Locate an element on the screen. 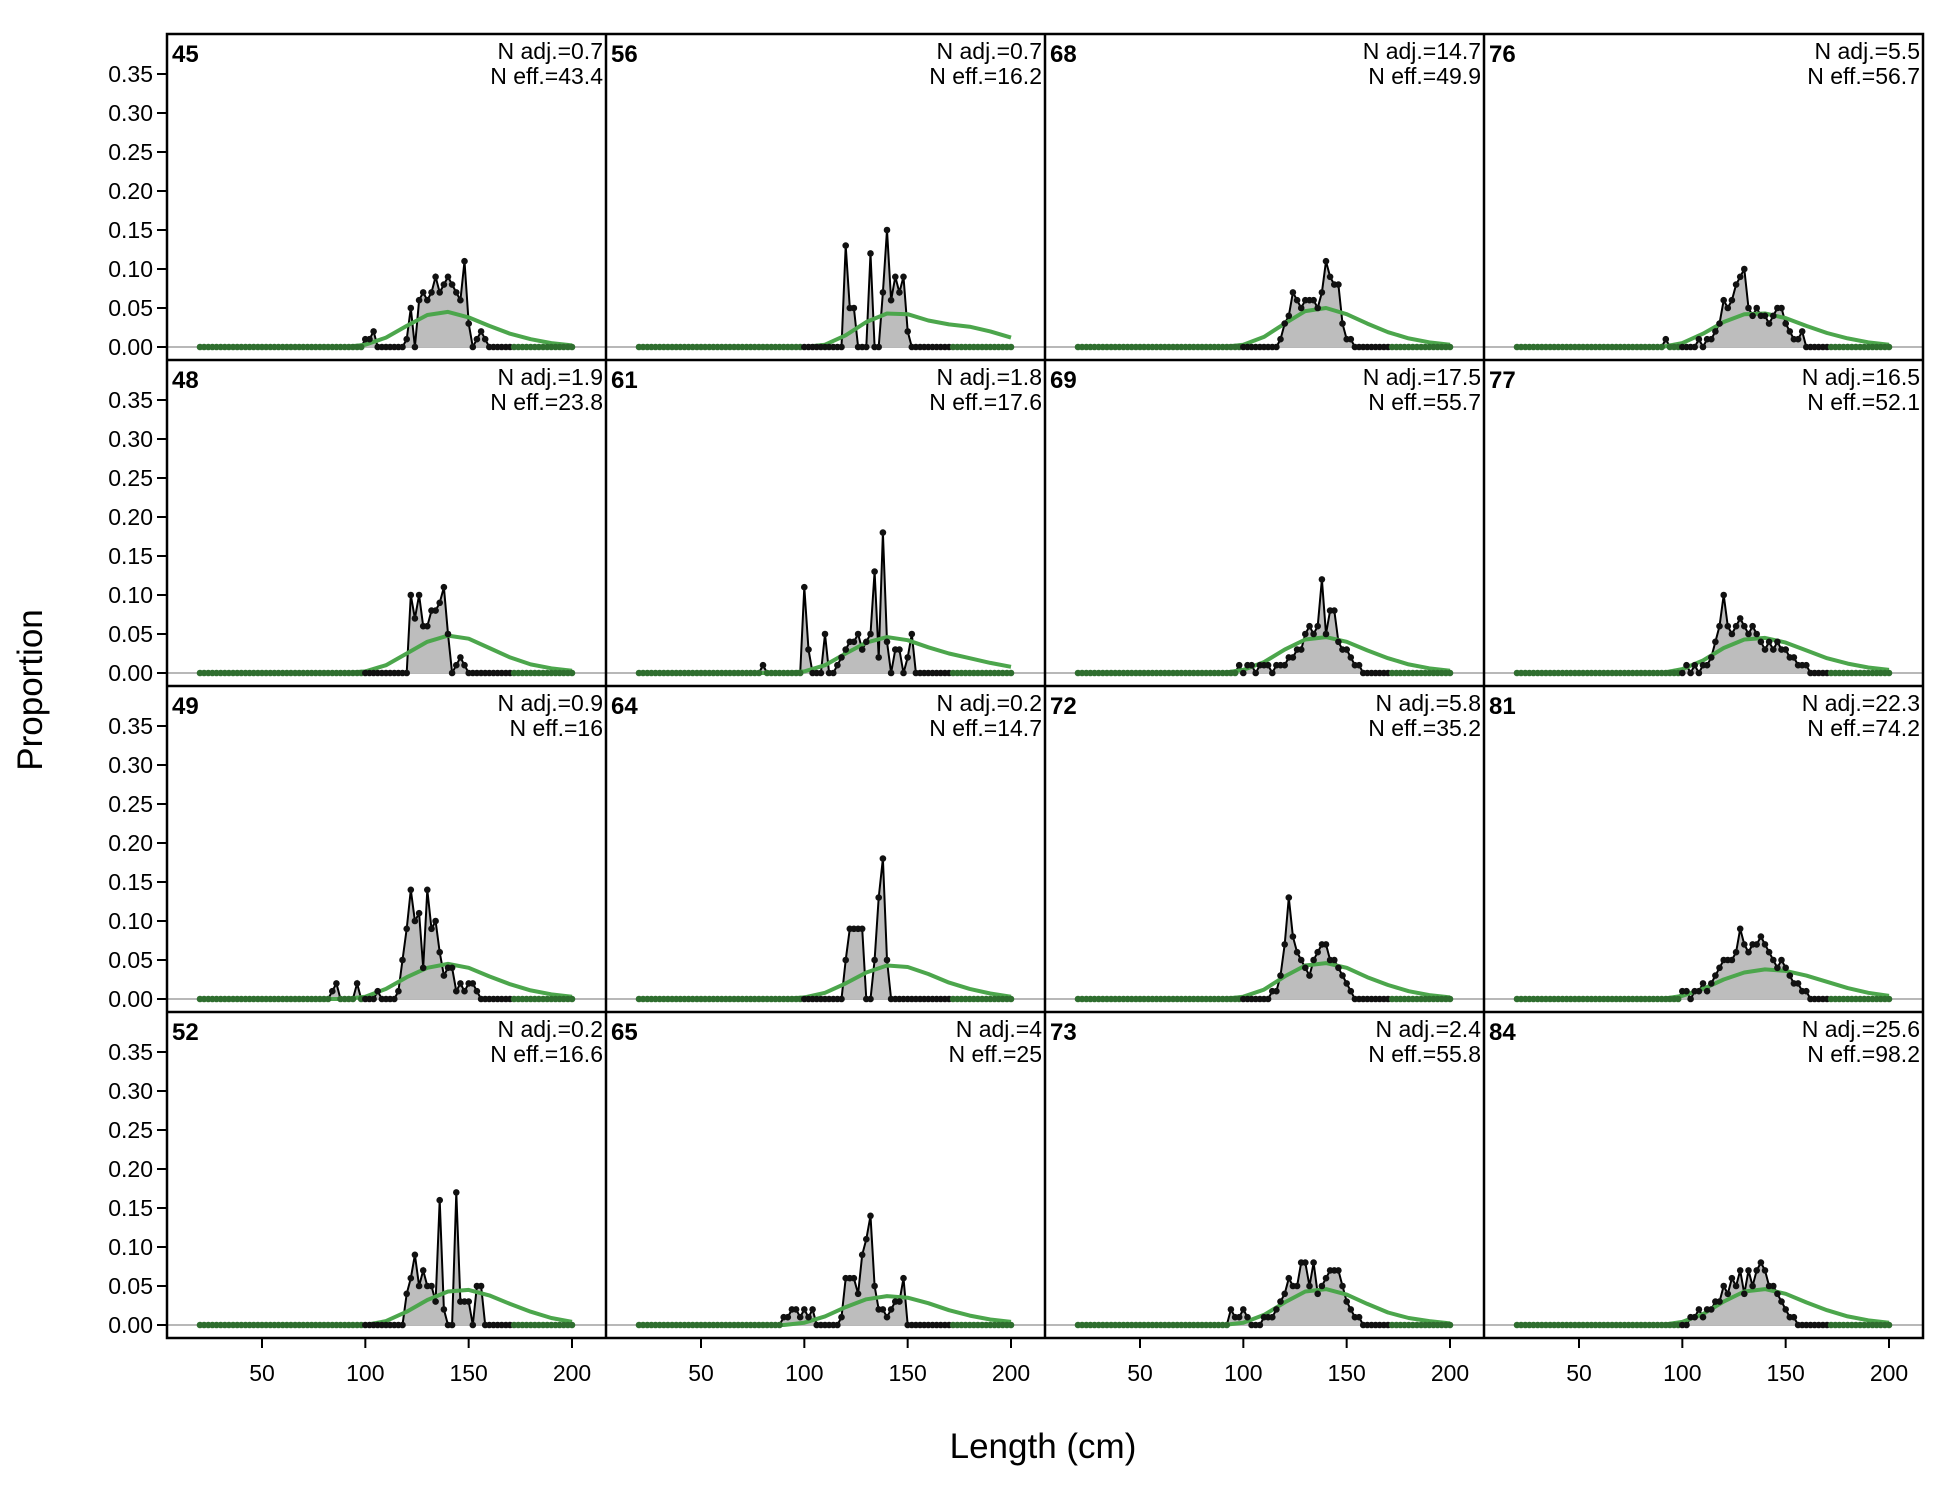 This screenshot has height=1500, width=1950. y-tick-label: 0.25 is located at coordinates (130, 478).